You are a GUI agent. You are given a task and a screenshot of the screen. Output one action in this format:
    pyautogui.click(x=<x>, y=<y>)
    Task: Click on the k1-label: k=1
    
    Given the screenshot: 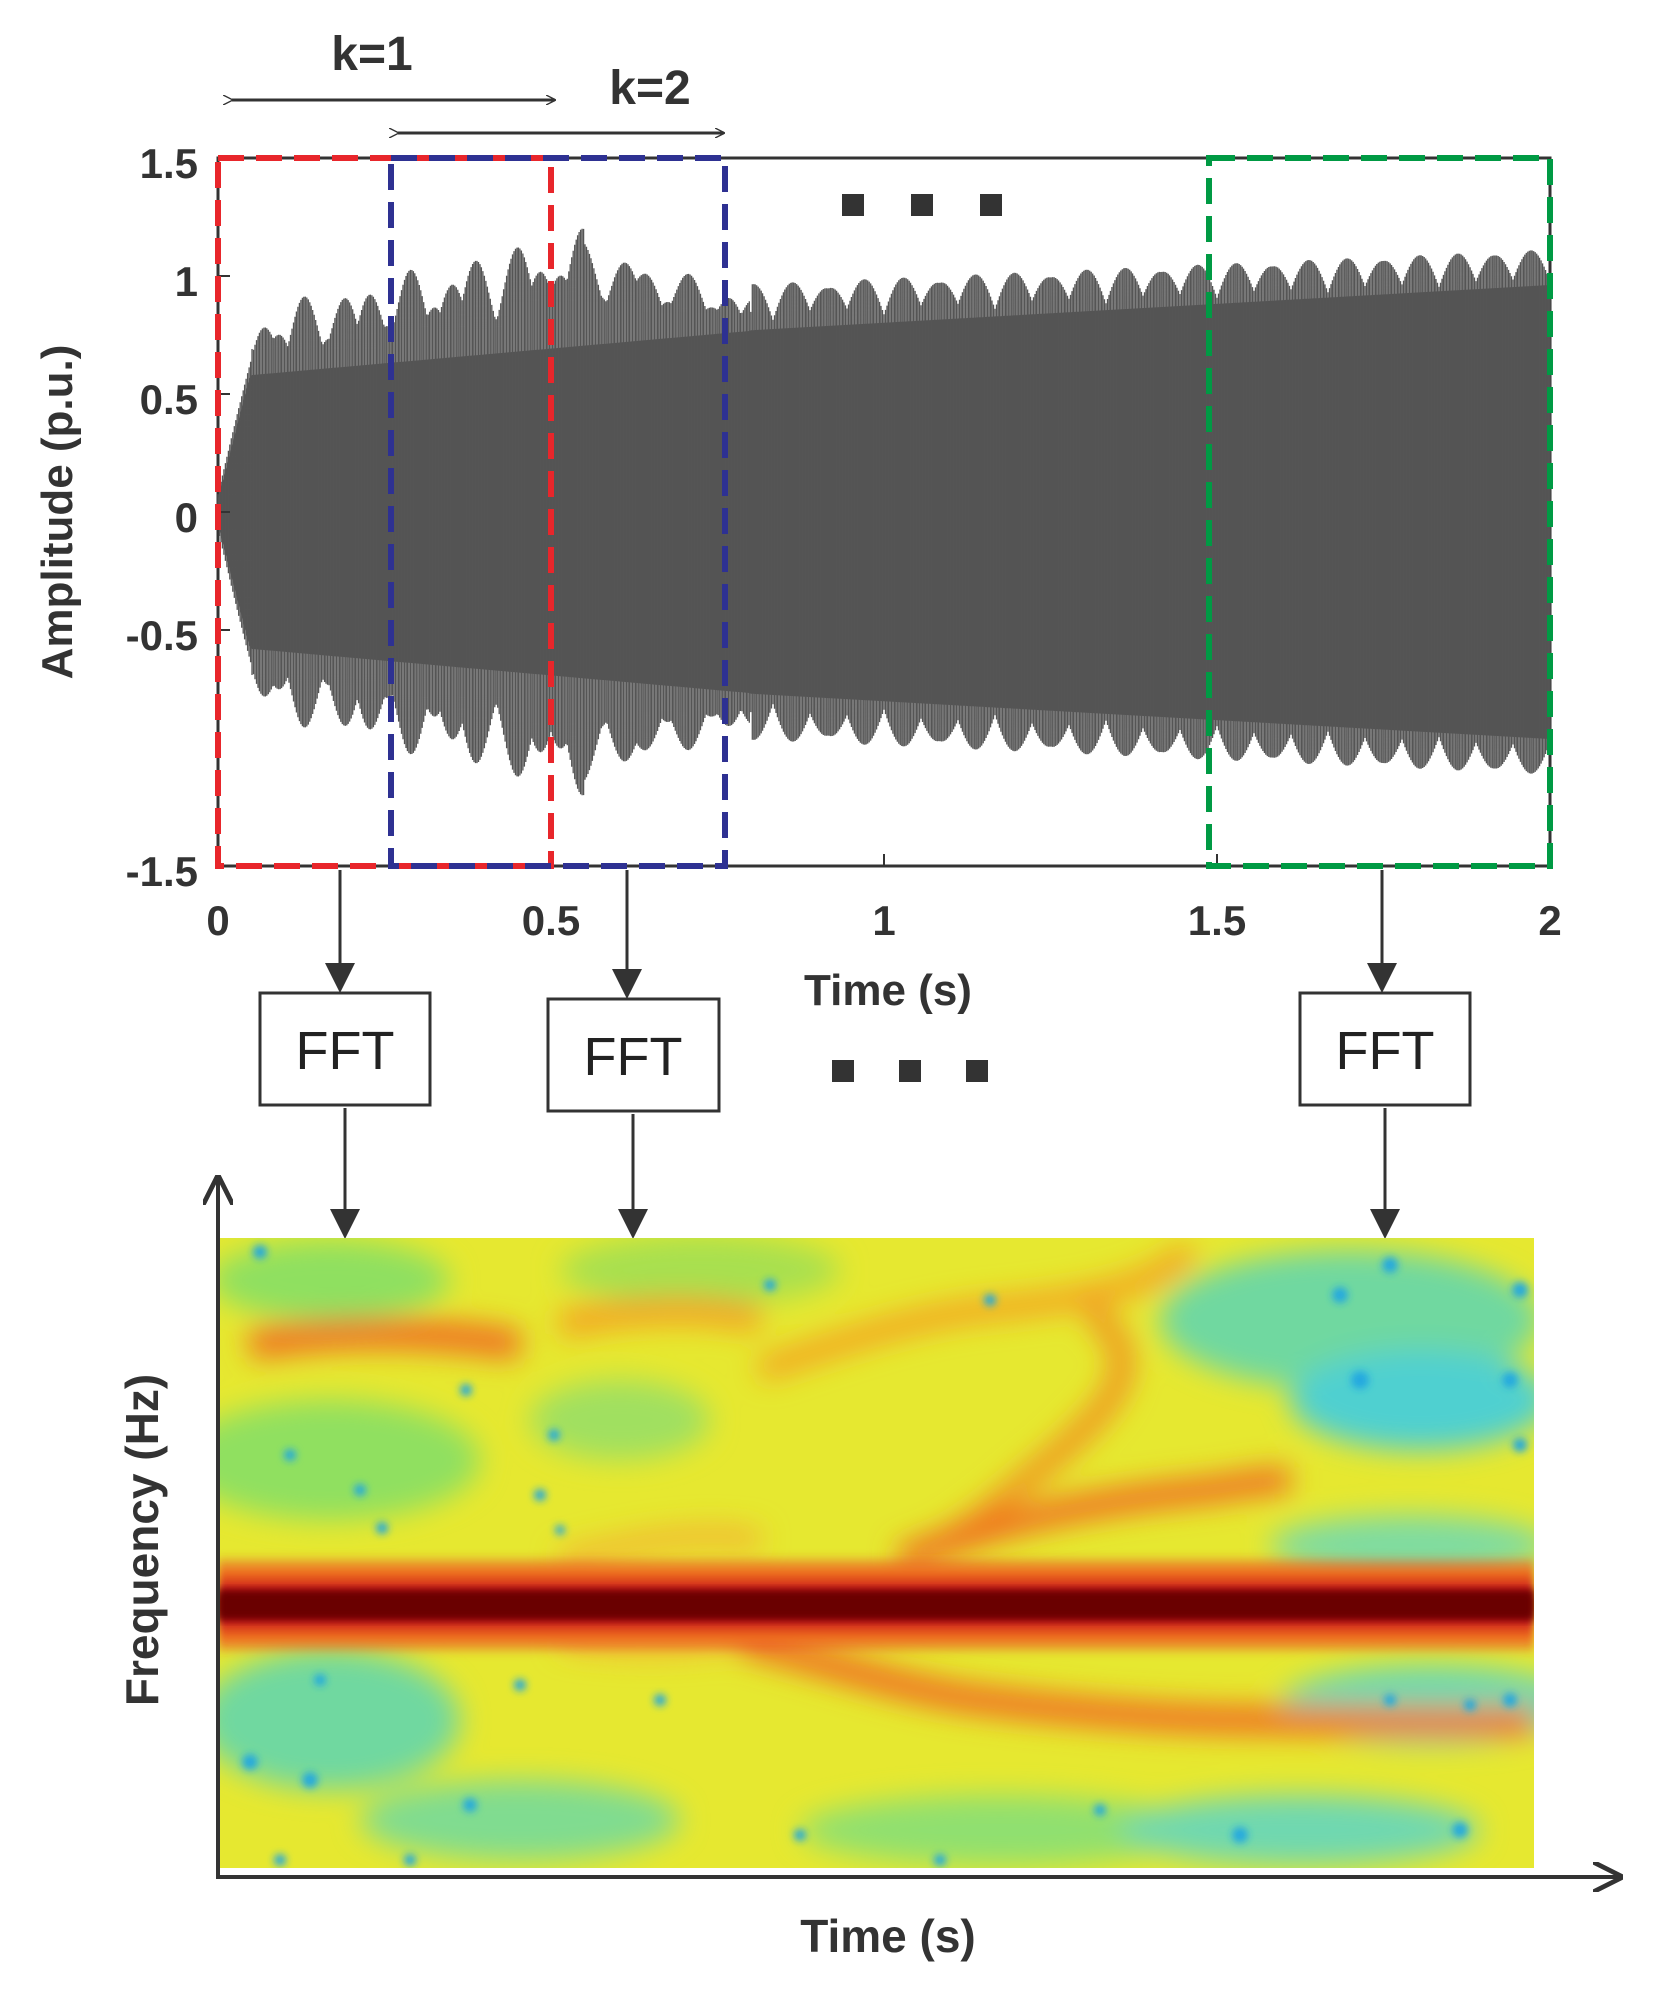 What is the action you would take?
    pyautogui.click(x=371, y=54)
    